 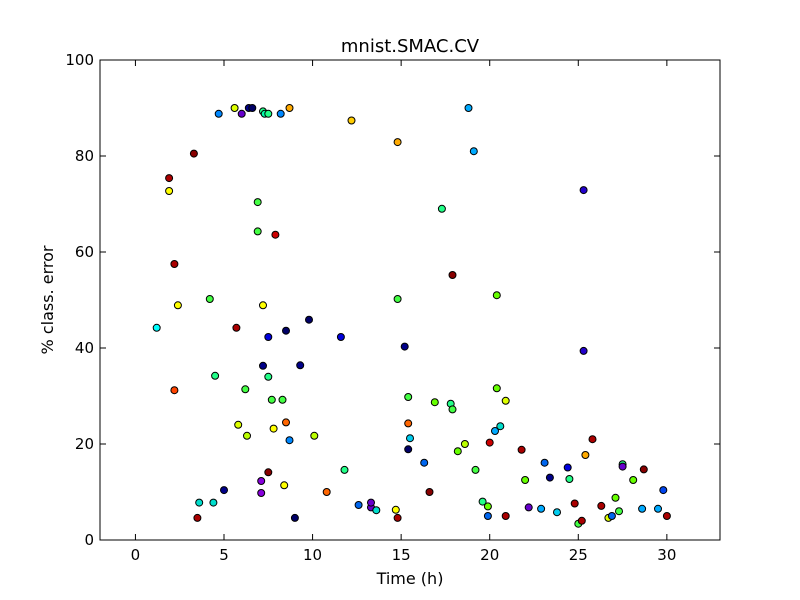 I want to click on x-tick-label: 20, so click(x=489, y=555).